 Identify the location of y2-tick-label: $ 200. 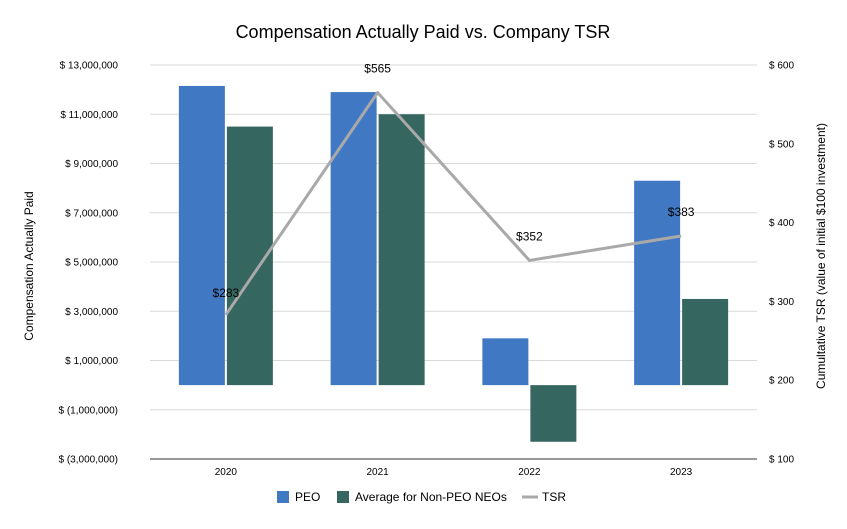
(781, 381).